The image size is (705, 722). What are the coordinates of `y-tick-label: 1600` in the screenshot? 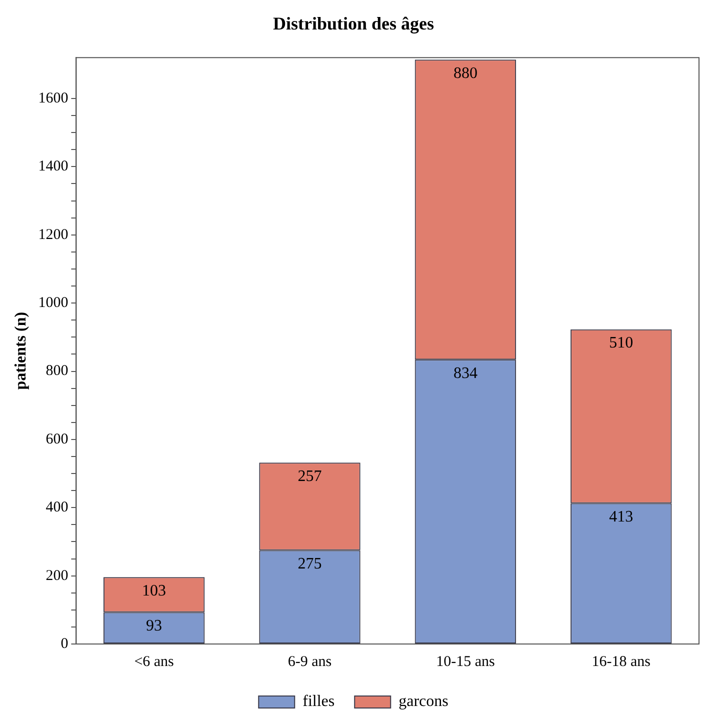 It's located at (53, 98).